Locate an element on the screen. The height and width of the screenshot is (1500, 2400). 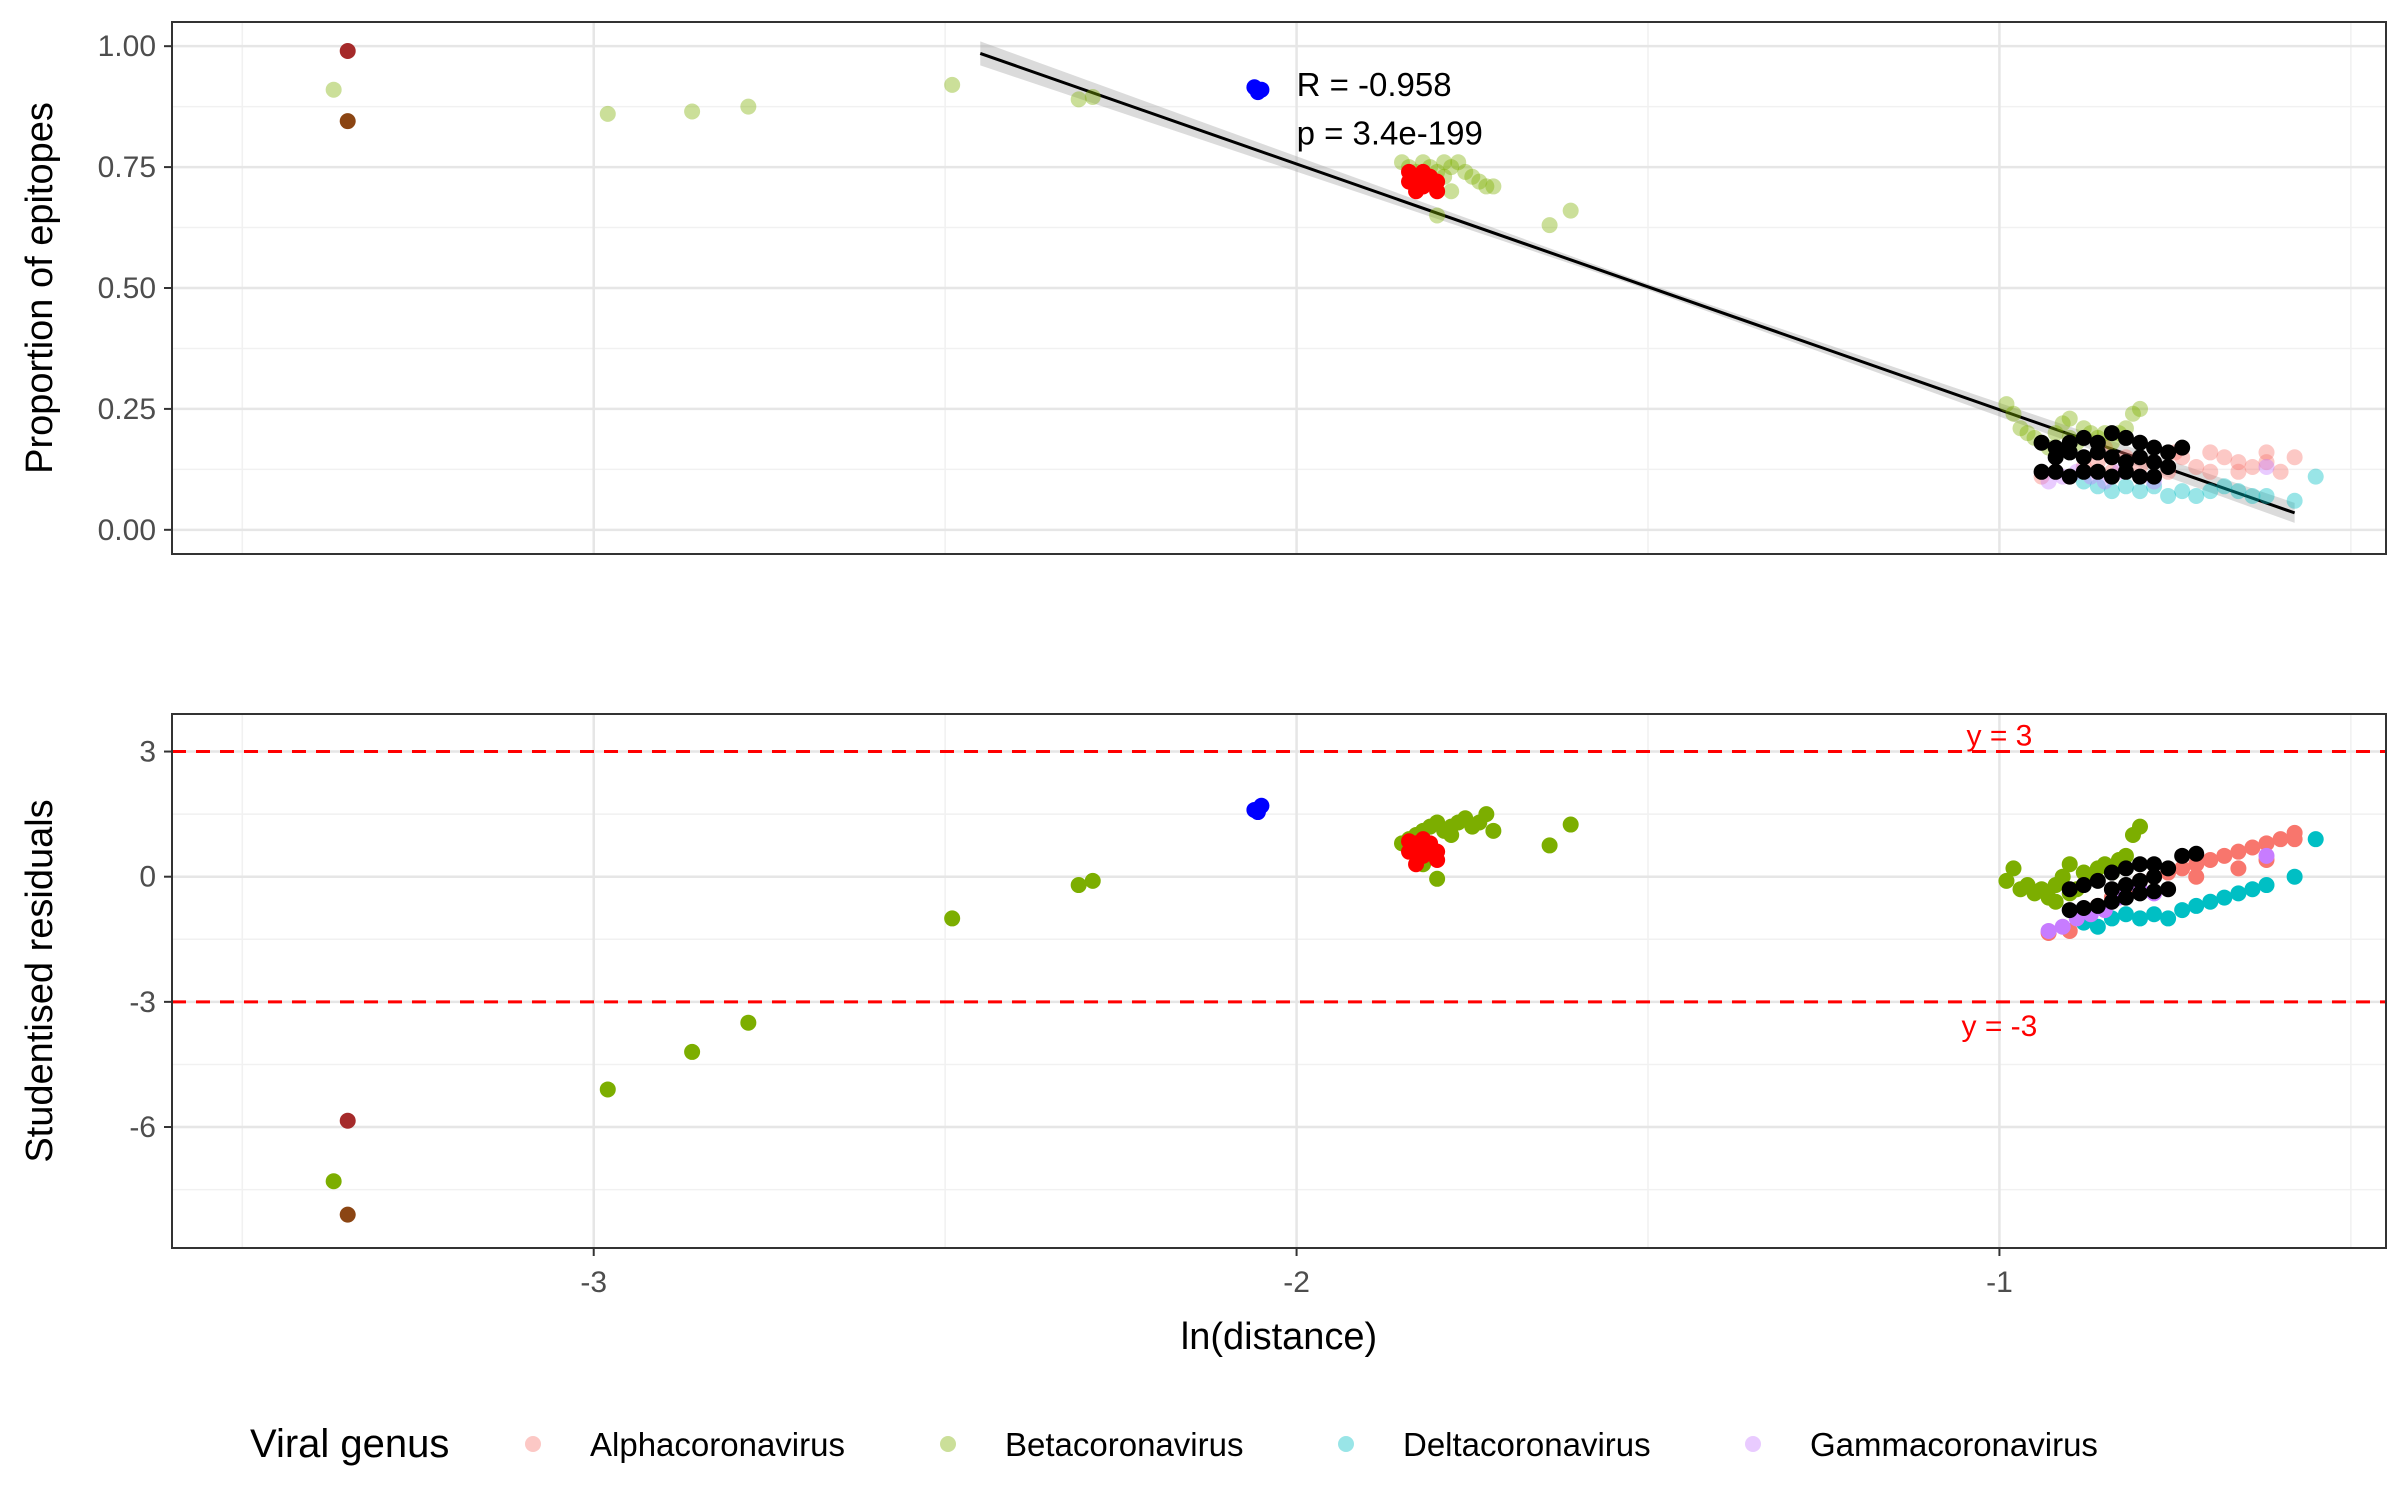
x-tick-label: -3 is located at coordinates (593, 1282).